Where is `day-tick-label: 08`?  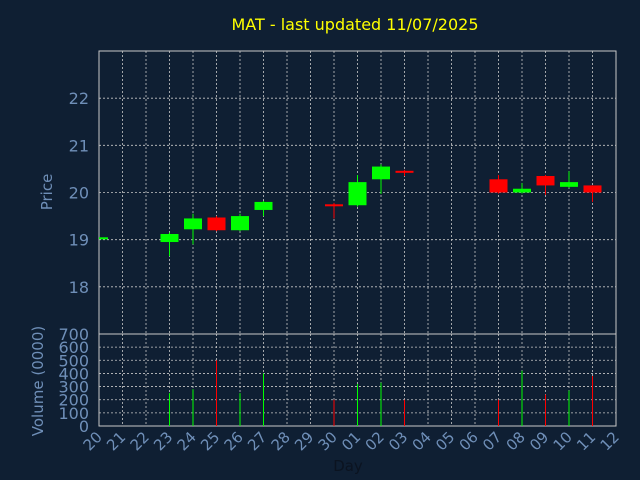 day-tick-label: 08 is located at coordinates (516, 441).